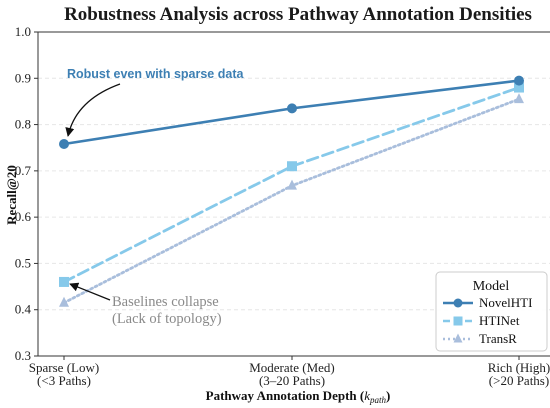 The image size is (550, 408). What do you see at coordinates (23, 262) in the screenshot?
I see `y-tick-label: 0.5` at bounding box center [23, 262].